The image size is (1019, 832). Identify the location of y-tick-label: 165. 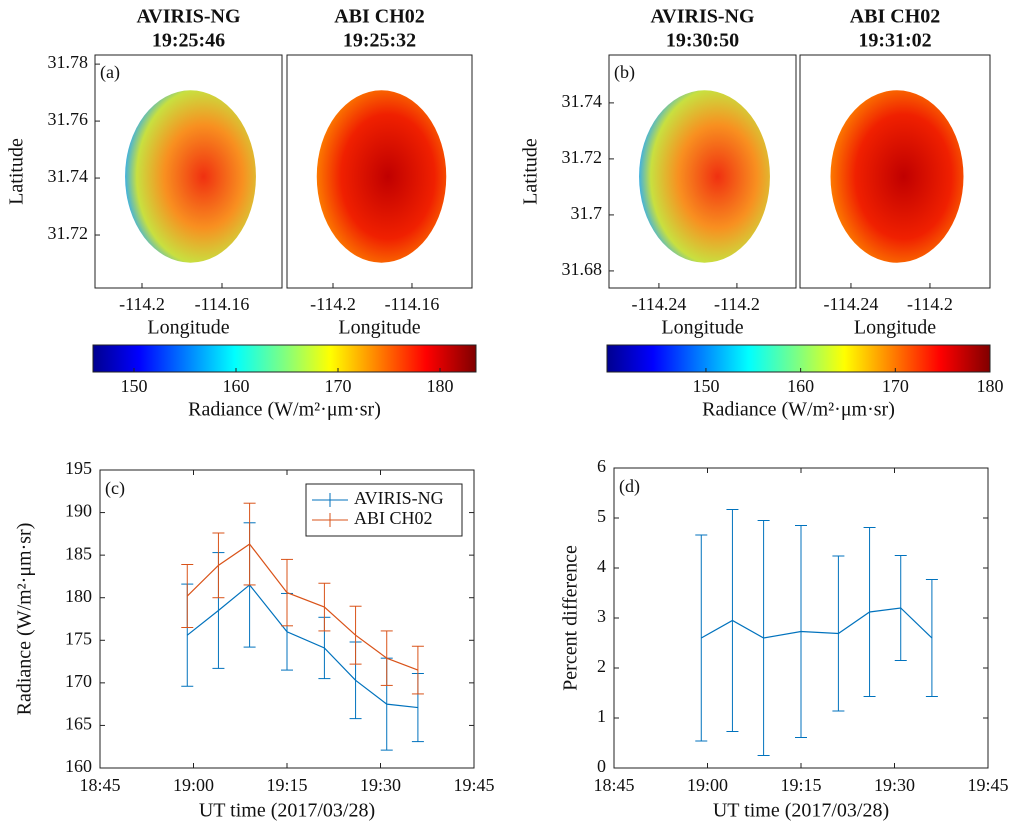
(78, 724).